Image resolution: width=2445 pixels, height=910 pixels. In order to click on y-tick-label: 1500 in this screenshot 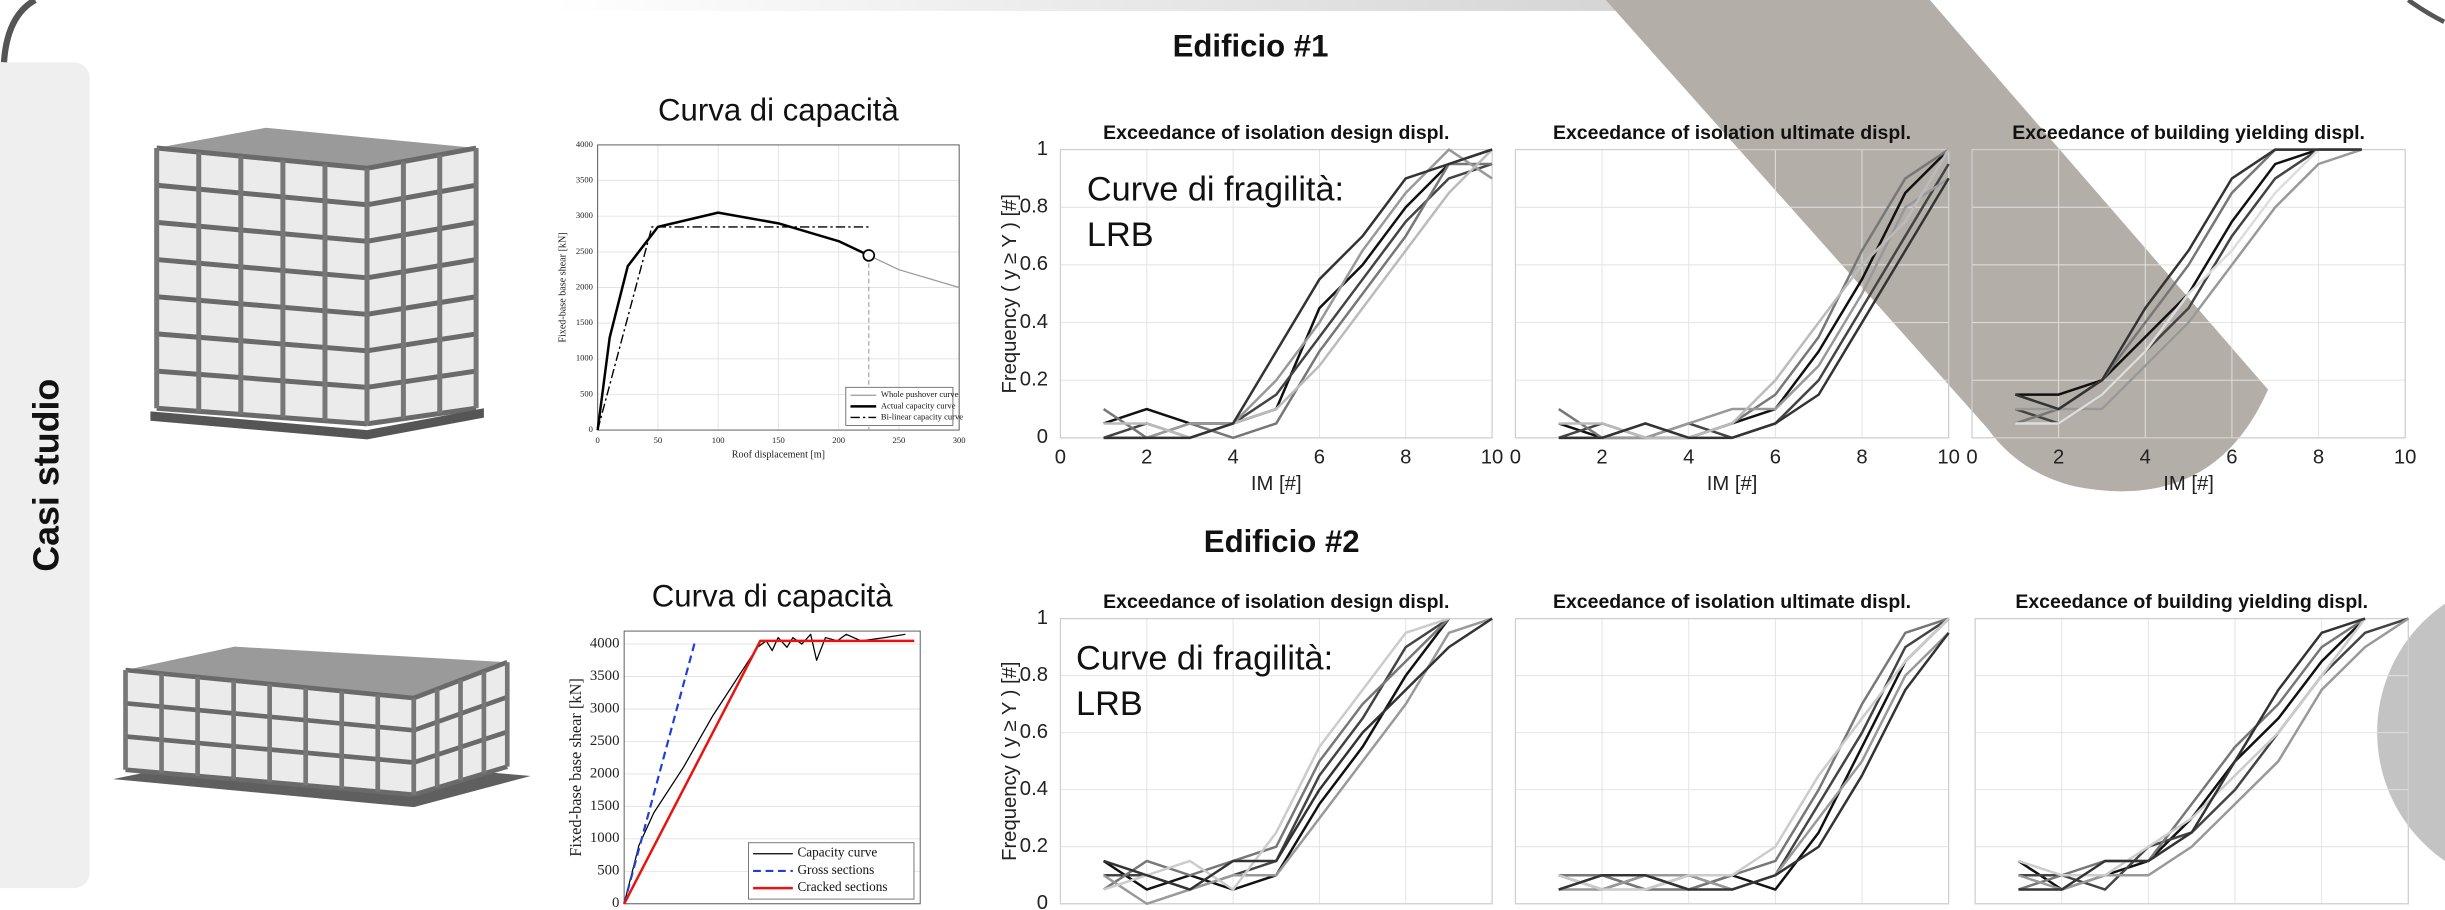, I will do `click(584, 322)`.